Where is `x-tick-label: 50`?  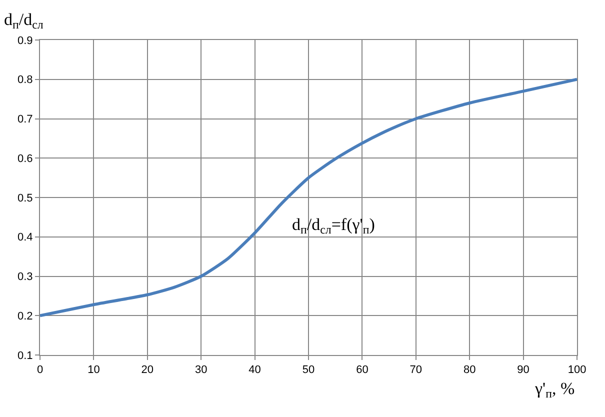
x-tick-label: 50 is located at coordinates (308, 370).